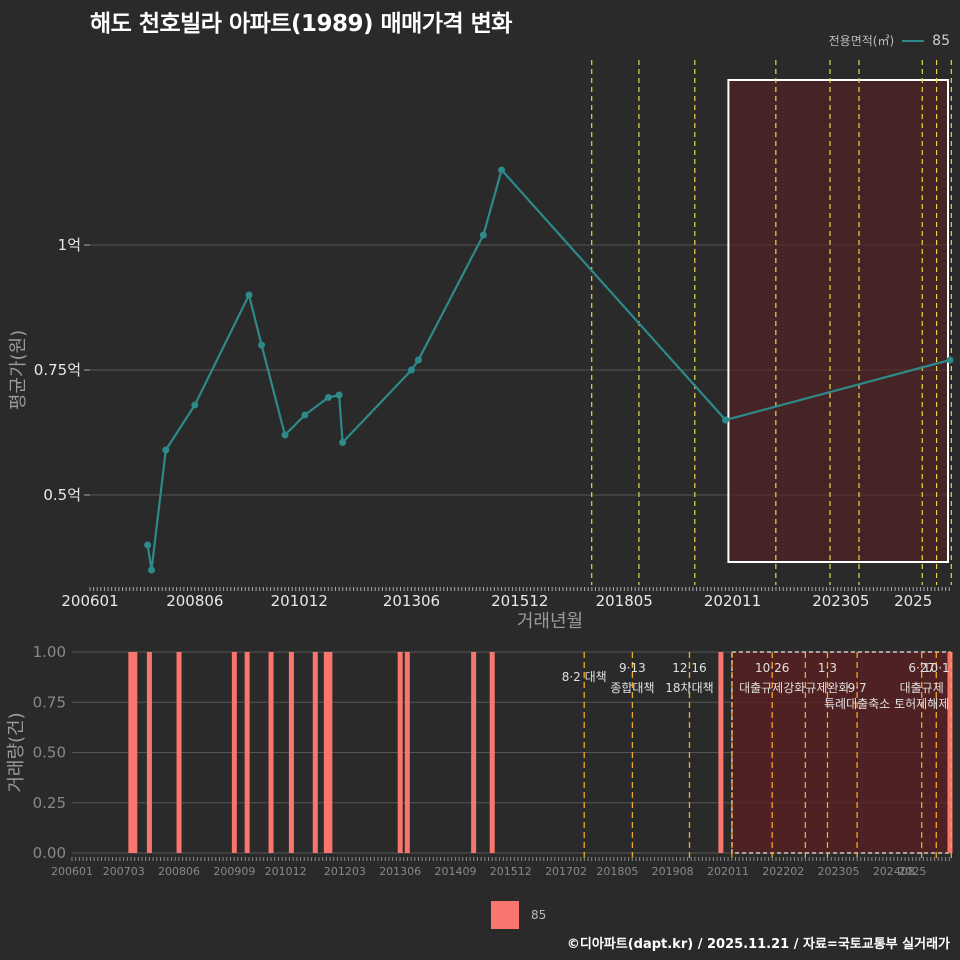 This screenshot has width=960, height=960. Describe the element at coordinates (124, 871) in the screenshot. I see `bottom-x-tick-label: 200703` at that location.